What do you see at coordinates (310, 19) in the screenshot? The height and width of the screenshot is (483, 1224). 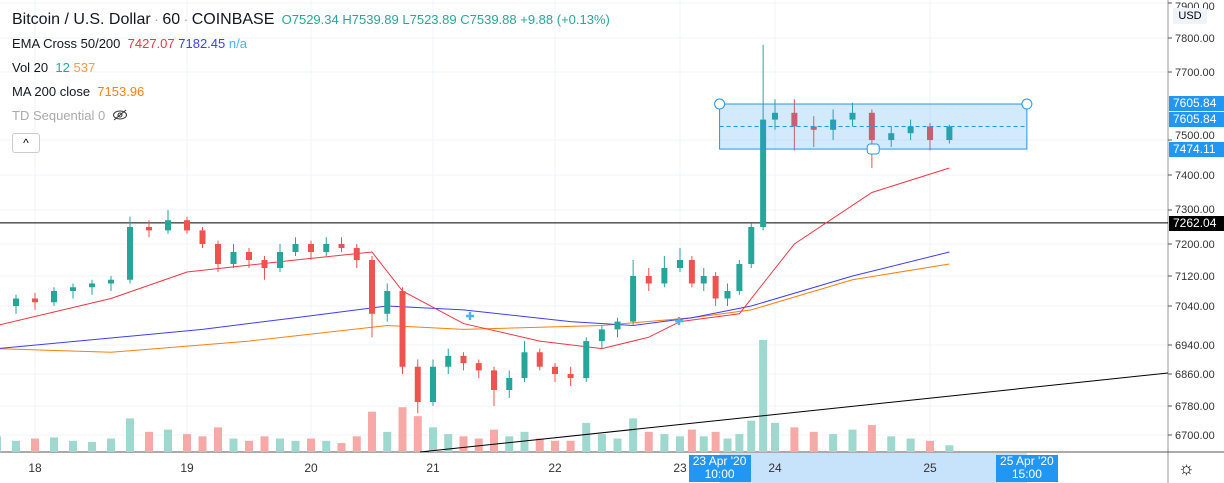 I see `ohlc-open: O7529.34` at bounding box center [310, 19].